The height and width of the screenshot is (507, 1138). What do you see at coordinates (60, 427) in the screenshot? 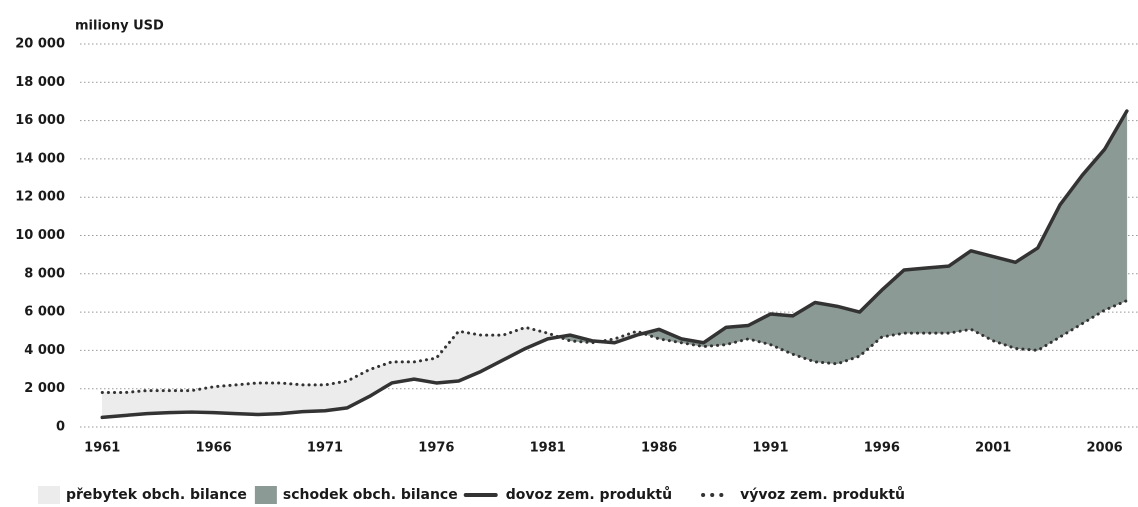
I see `y-tick-label: 0` at bounding box center [60, 427].